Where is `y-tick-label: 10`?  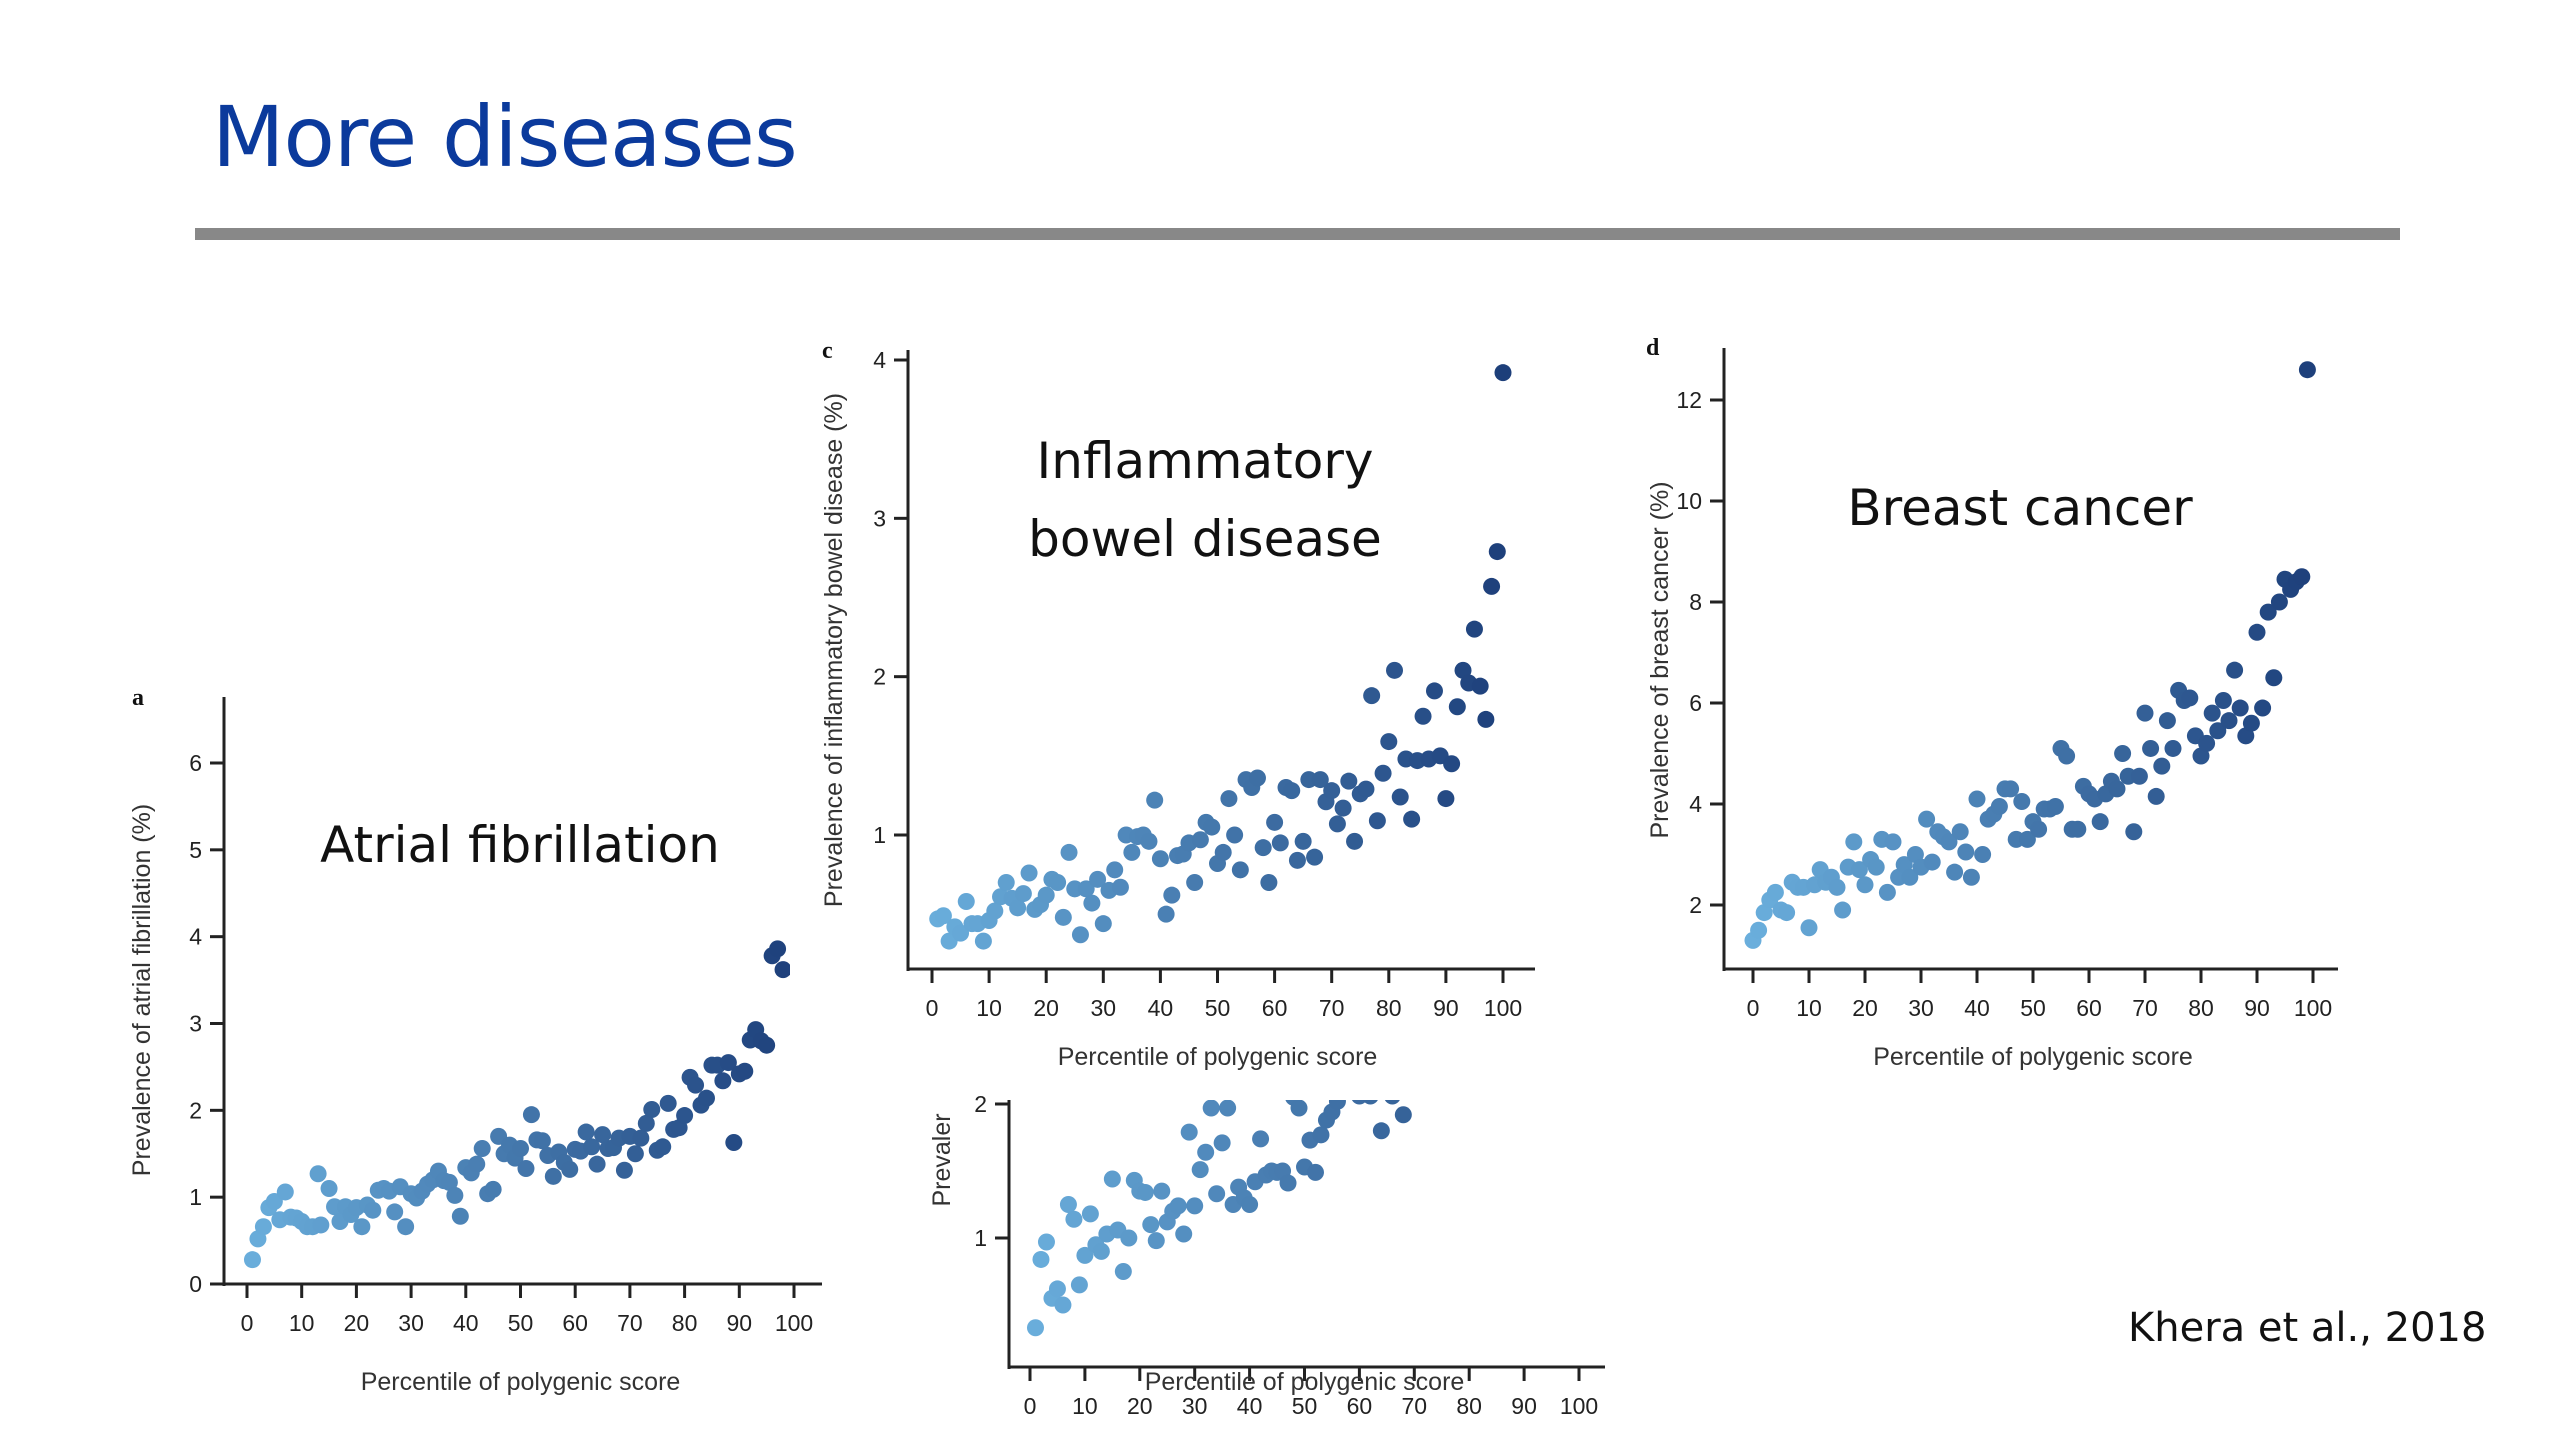
y-tick-label: 10 is located at coordinates (1689, 501).